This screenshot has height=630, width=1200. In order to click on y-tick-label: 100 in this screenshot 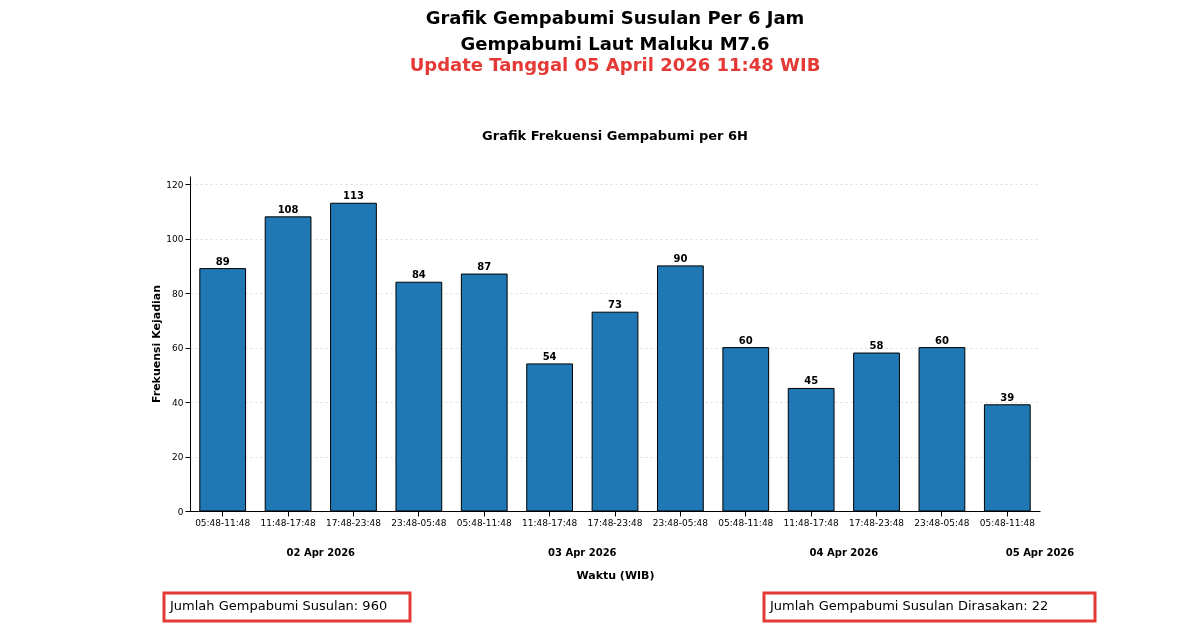, I will do `click(175, 239)`.